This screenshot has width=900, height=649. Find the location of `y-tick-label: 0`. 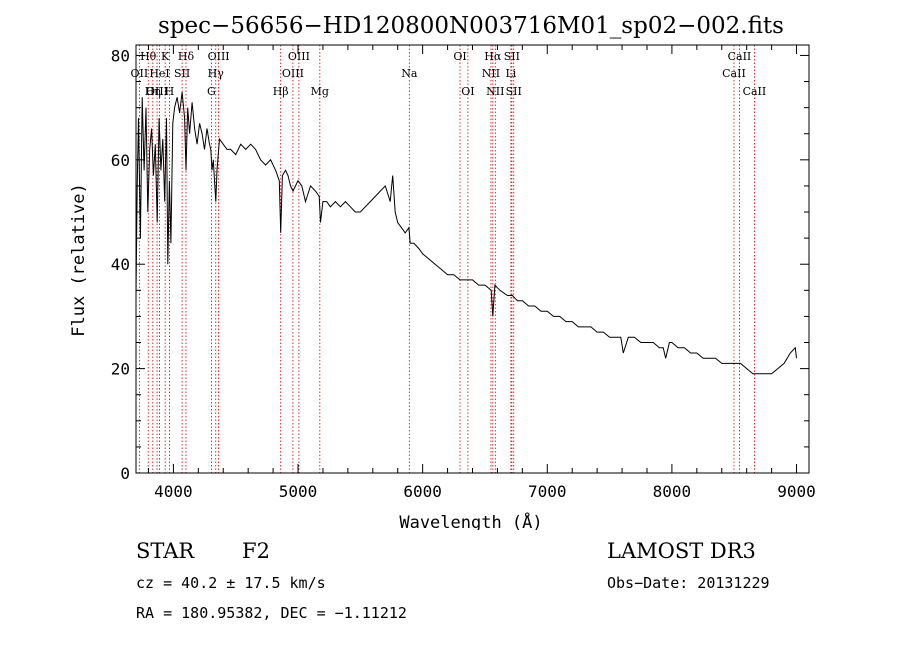

y-tick-label: 0 is located at coordinates (125, 473).